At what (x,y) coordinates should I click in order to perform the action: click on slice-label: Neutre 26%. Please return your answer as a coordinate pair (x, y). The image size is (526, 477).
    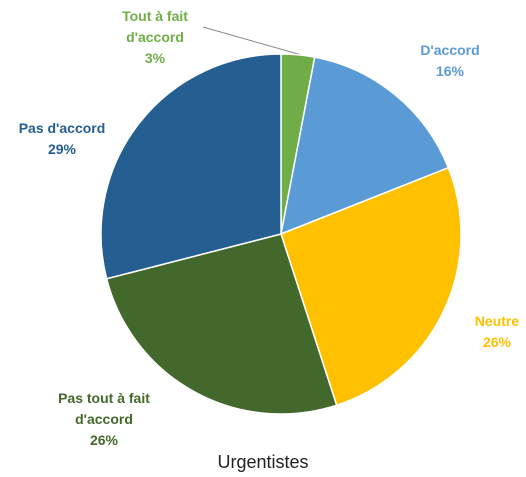
    Looking at the image, I should click on (491, 332).